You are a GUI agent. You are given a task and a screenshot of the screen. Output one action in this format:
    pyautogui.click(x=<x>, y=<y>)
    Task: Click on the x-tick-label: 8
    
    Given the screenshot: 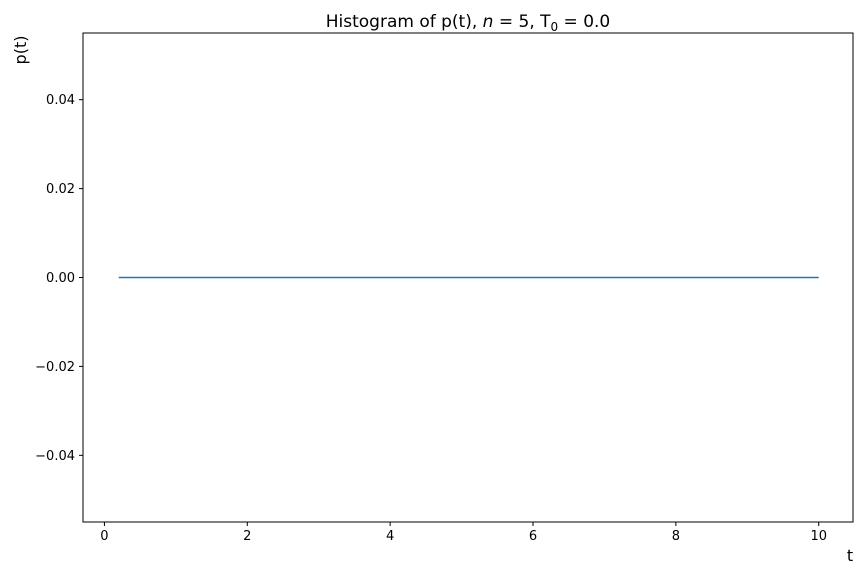 What is the action you would take?
    pyautogui.click(x=676, y=536)
    